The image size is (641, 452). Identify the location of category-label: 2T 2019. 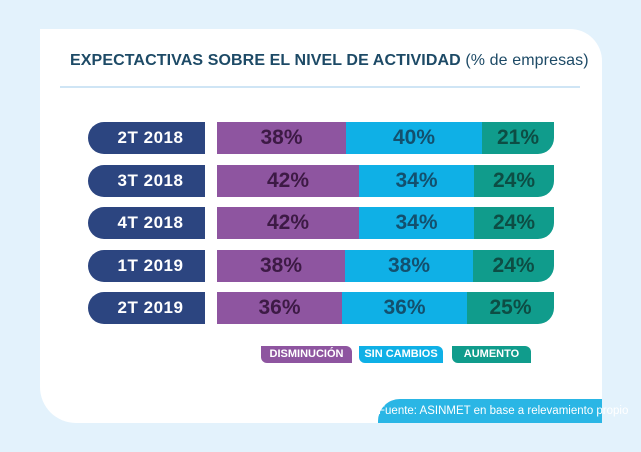
(146, 308).